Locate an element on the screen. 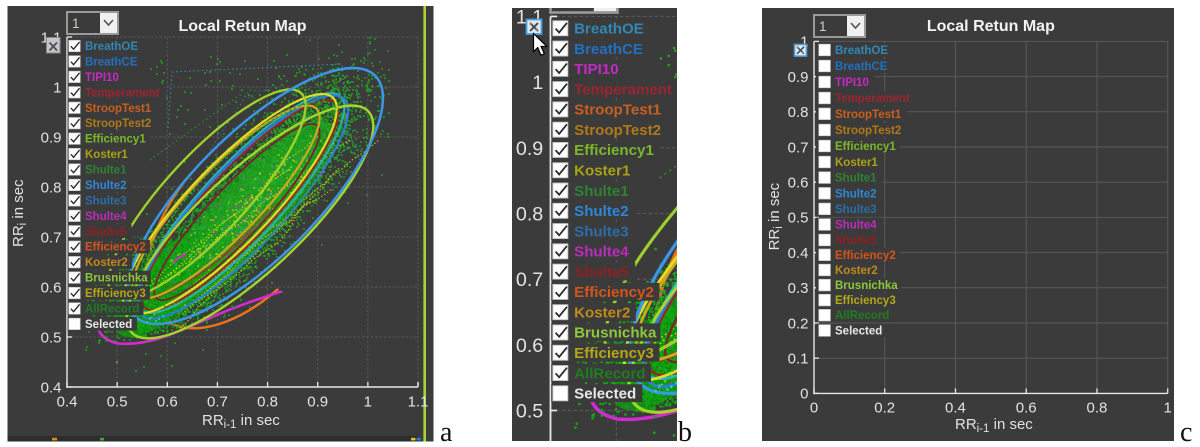  svg-text: Selected is located at coordinates (858, 332).